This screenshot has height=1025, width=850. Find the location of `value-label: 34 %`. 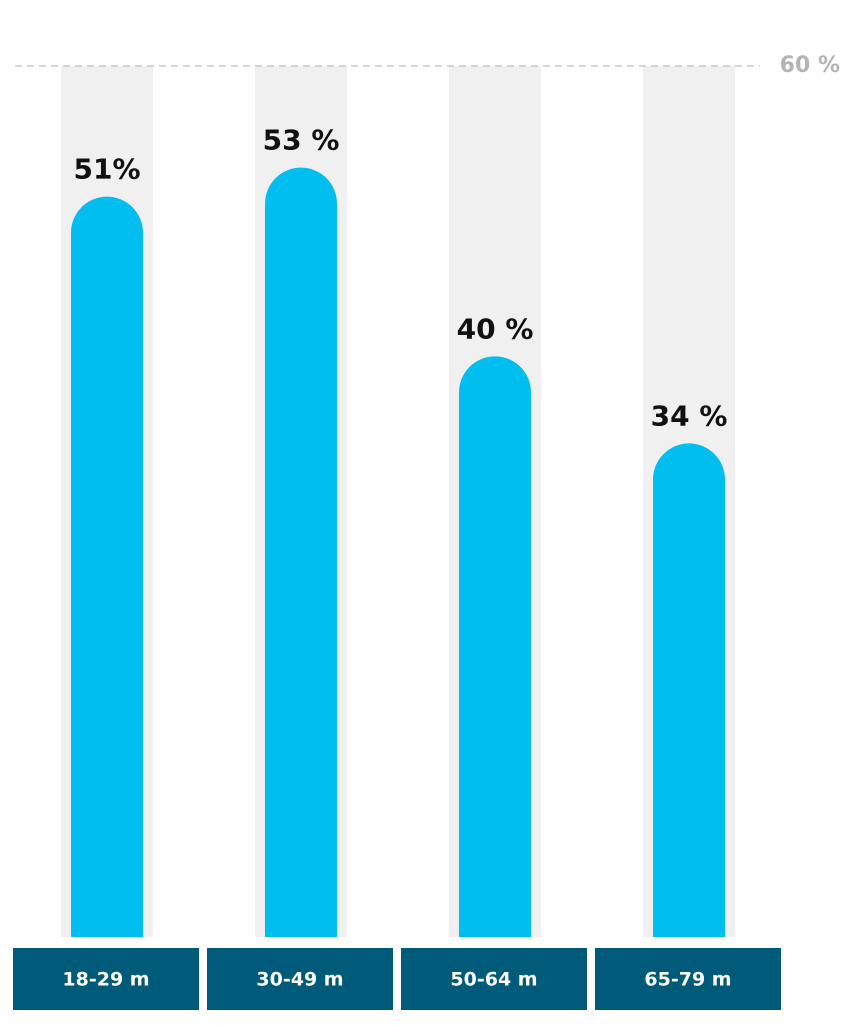

value-label: 34 % is located at coordinates (689, 415).